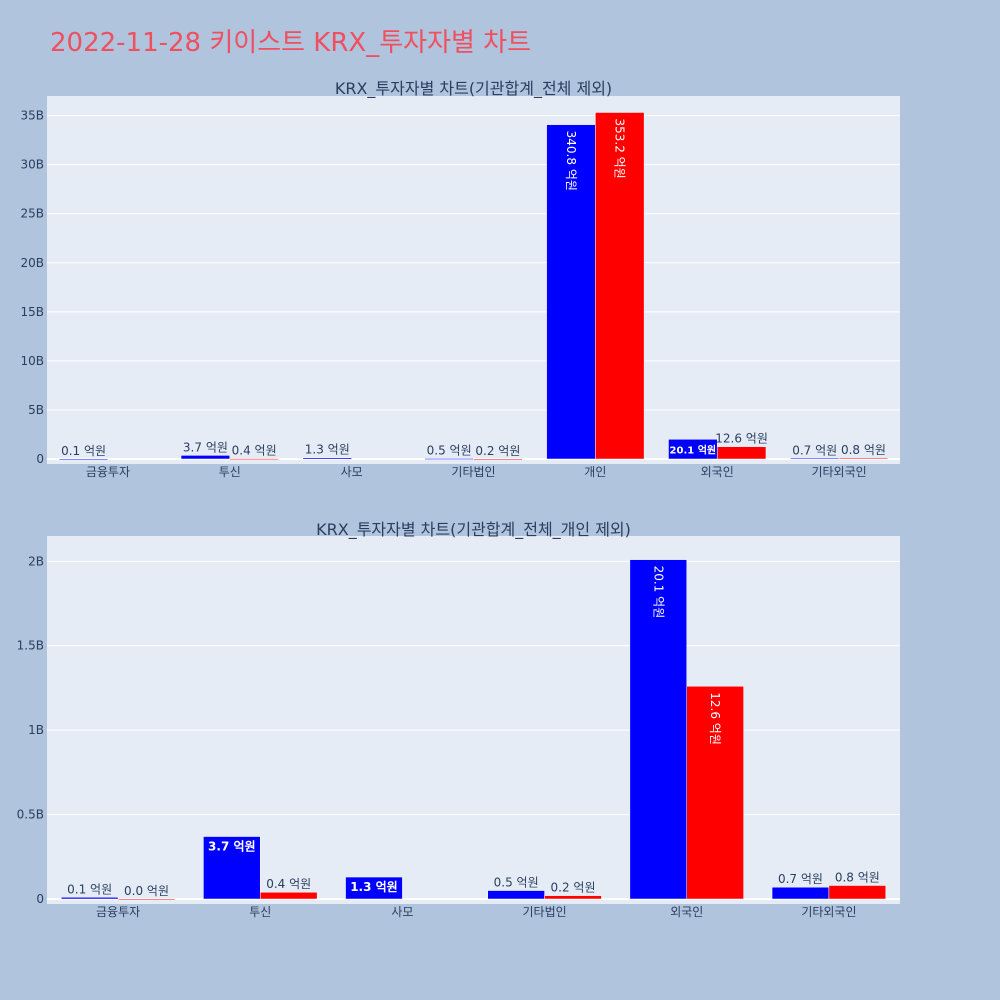 Image resolution: width=1000 pixels, height=1000 pixels. Describe the element at coordinates (36, 410) in the screenshot. I see `y-tick-label: 5B` at that location.